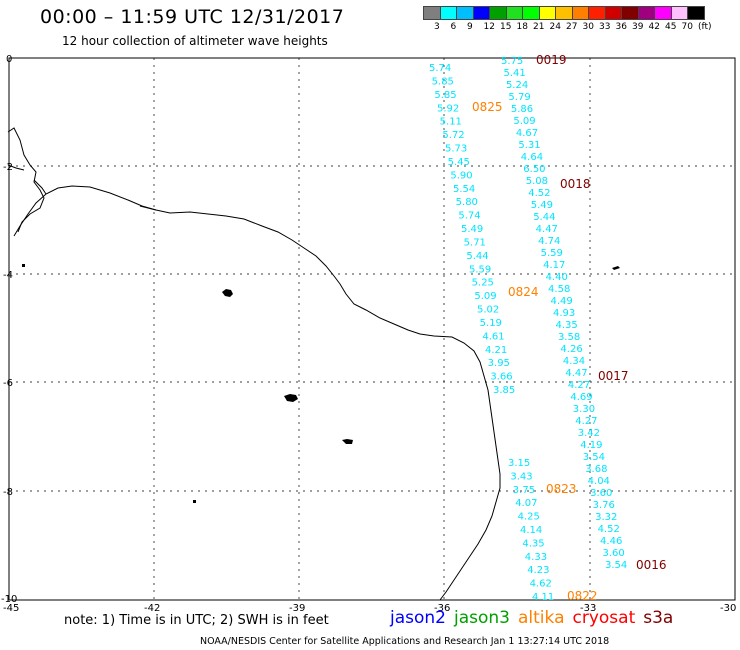 The height and width of the screenshot is (650, 740). I want to click on color-scale-bar, so click(564, 13).